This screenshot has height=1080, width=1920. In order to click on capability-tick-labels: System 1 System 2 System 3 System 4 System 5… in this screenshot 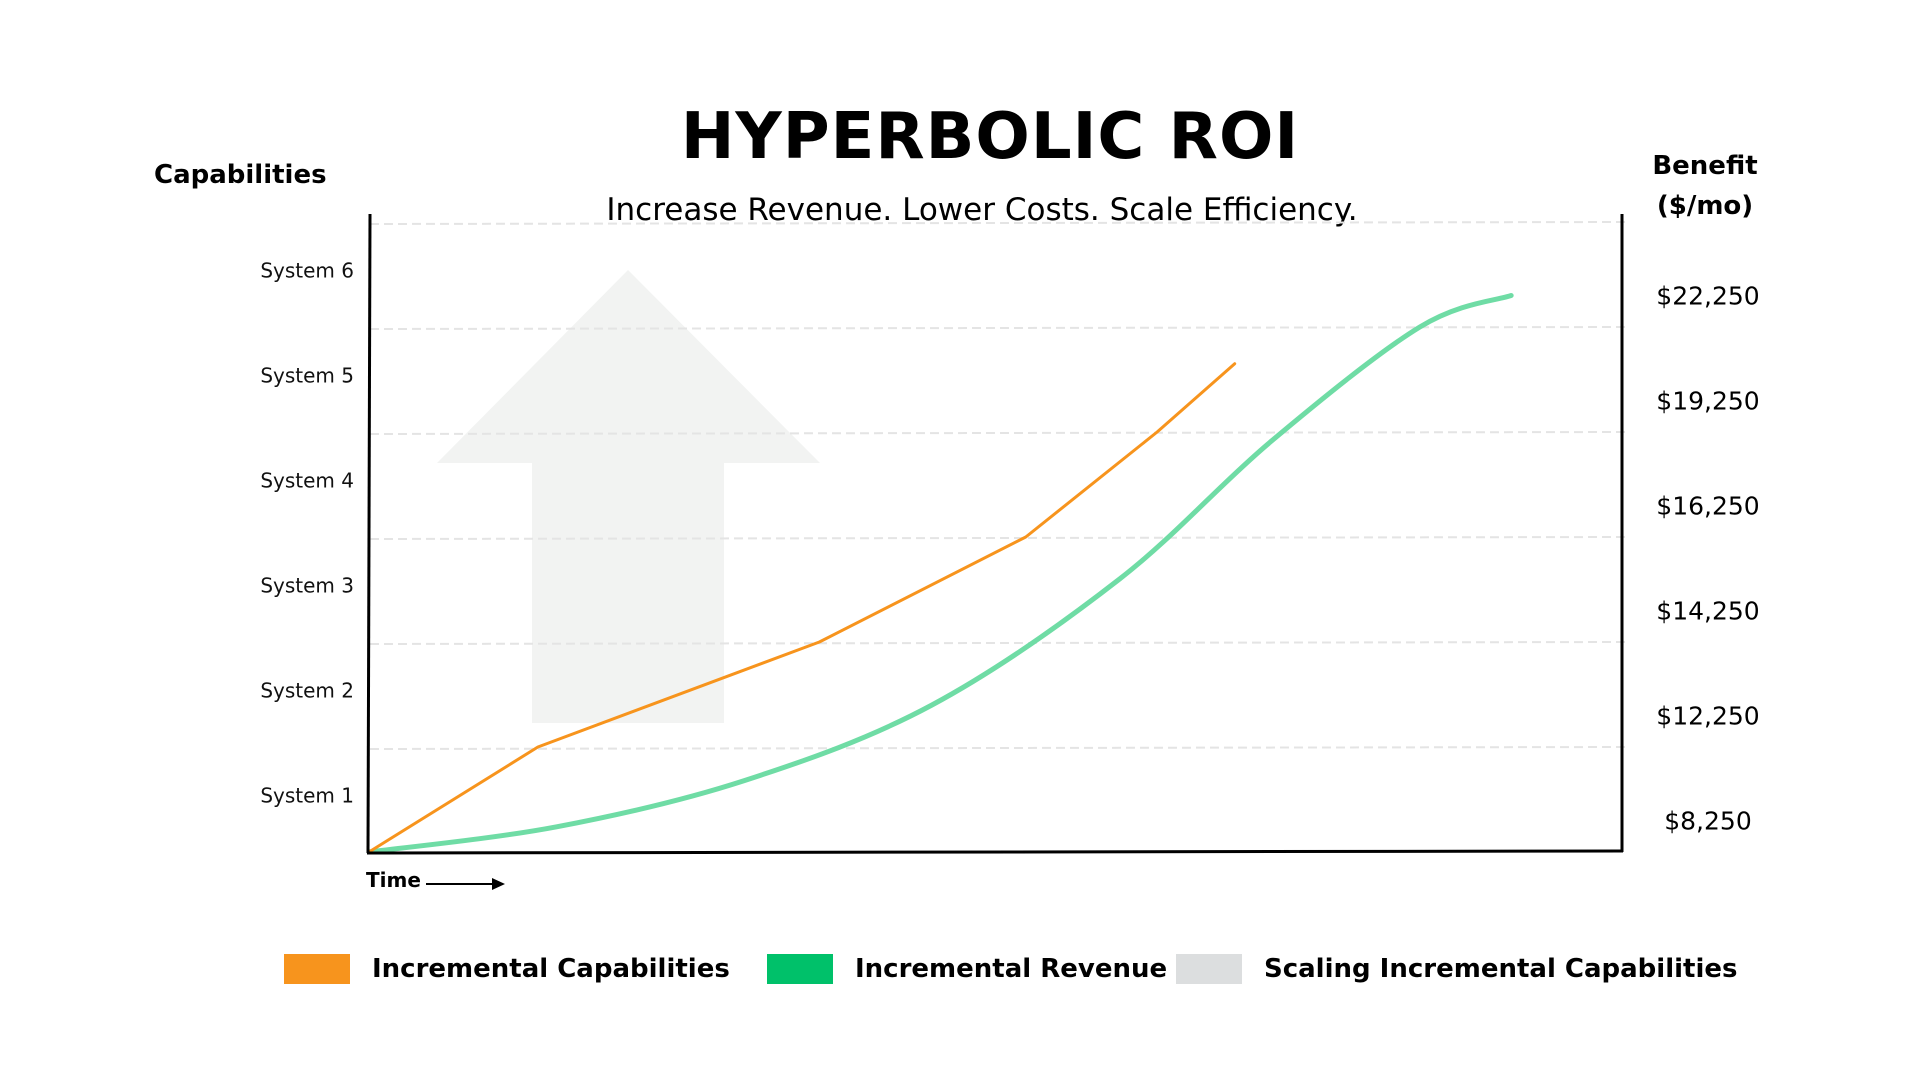, I will do `click(307, 533)`.